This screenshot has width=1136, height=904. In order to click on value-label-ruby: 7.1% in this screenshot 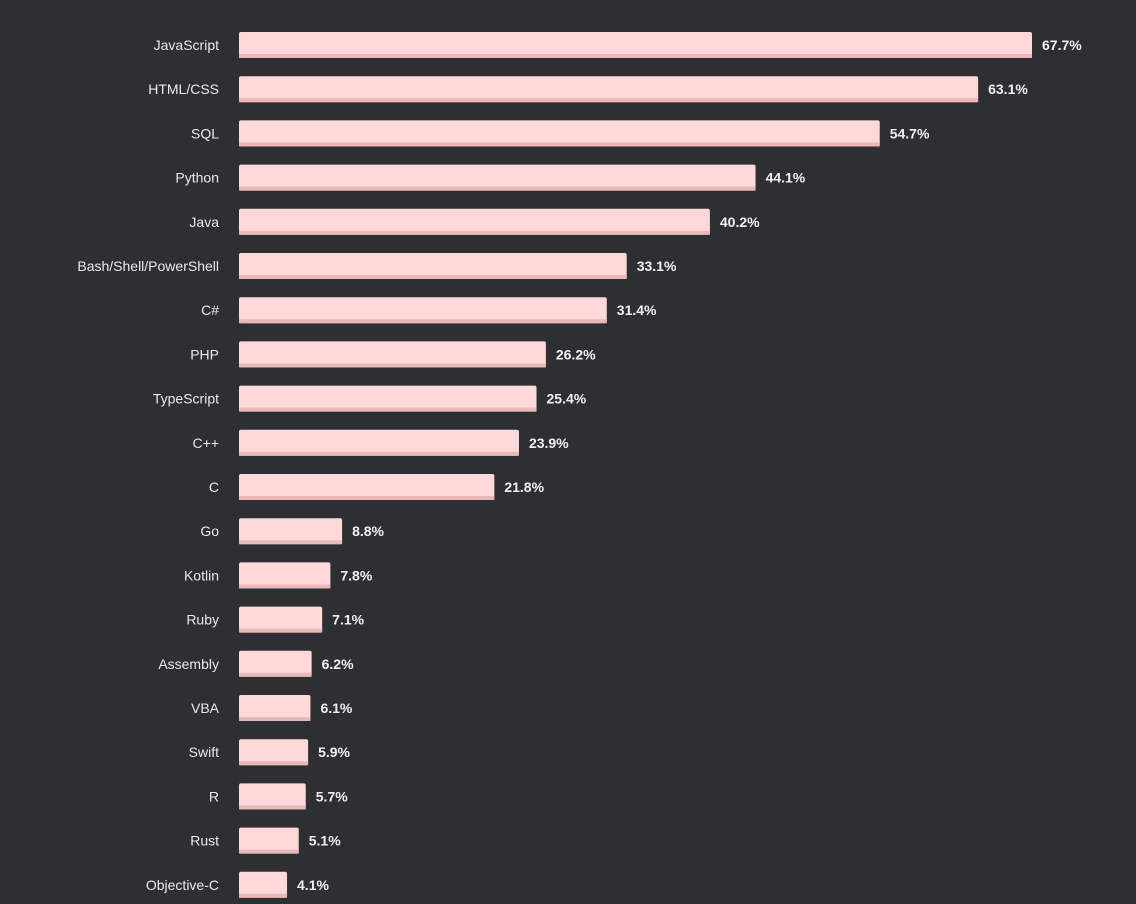, I will do `click(348, 620)`.